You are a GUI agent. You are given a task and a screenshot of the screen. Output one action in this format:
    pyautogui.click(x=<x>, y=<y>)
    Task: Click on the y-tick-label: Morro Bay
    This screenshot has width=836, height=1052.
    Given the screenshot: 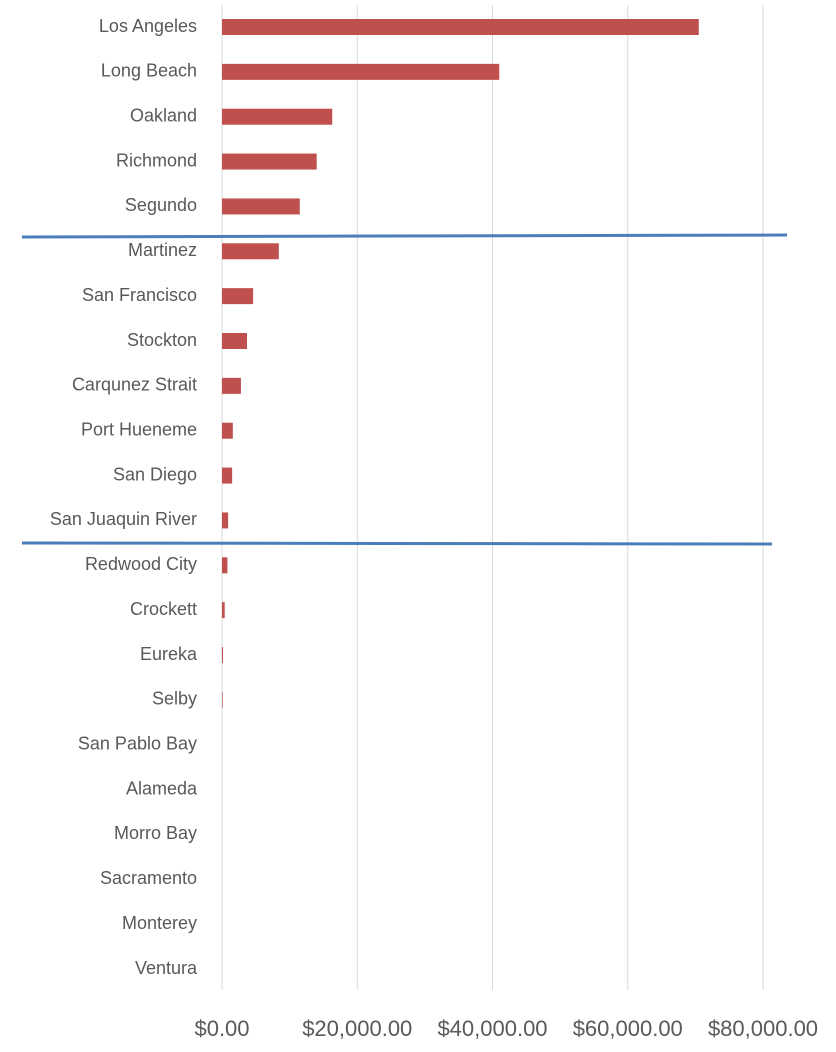 What is the action you would take?
    pyautogui.click(x=155, y=833)
    